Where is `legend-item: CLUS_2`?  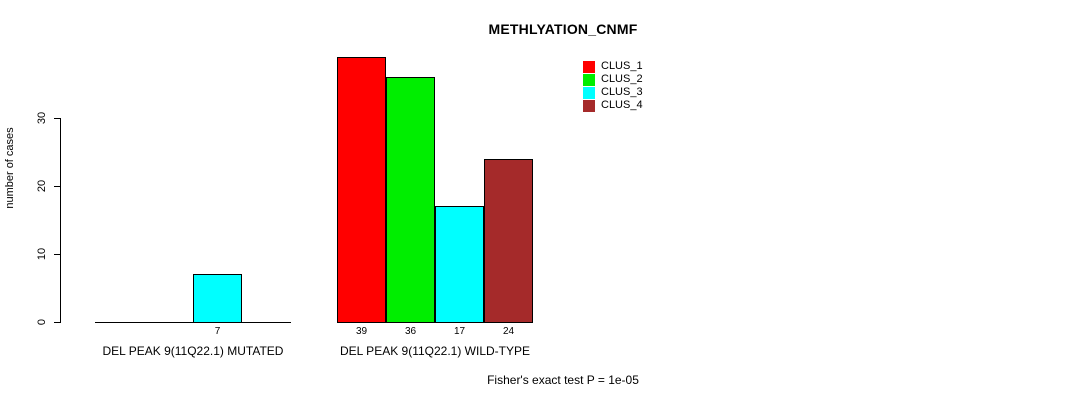 legend-item: CLUS_2 is located at coordinates (613, 79).